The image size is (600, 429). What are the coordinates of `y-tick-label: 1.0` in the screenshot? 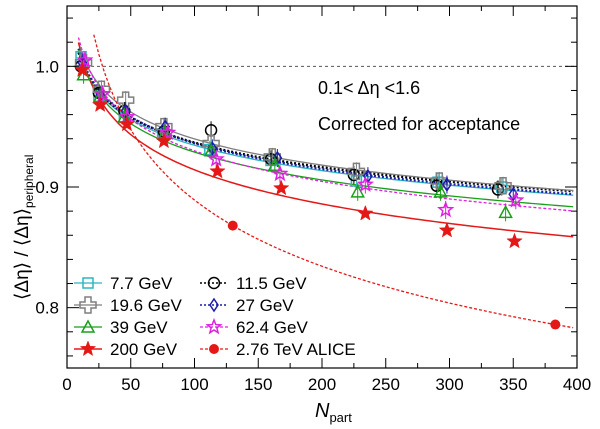 It's located at (47, 66).